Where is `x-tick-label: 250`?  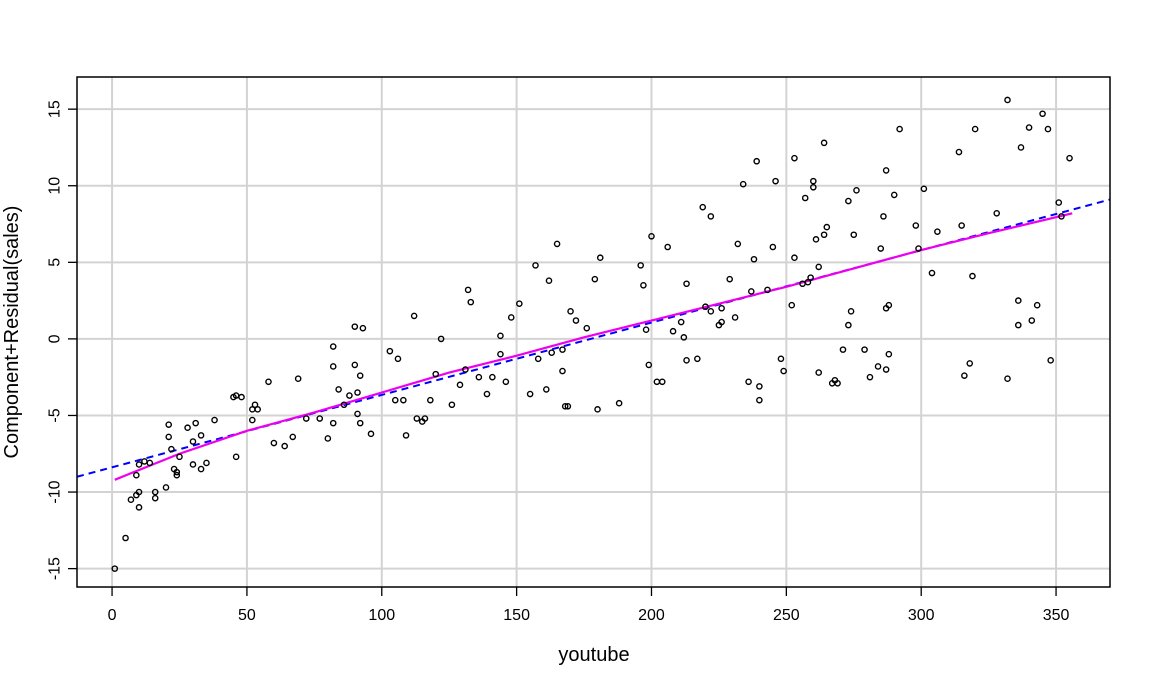
x-tick-label: 250 is located at coordinates (786, 615).